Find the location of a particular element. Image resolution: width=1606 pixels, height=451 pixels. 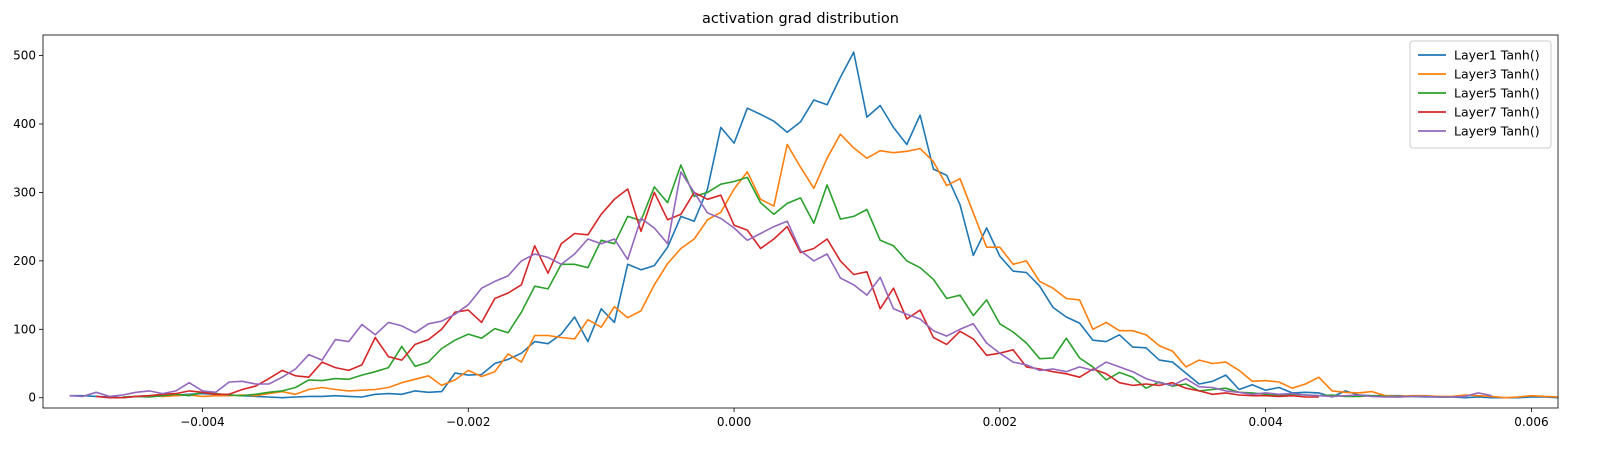

y-tick-label: 400 is located at coordinates (24, 124).